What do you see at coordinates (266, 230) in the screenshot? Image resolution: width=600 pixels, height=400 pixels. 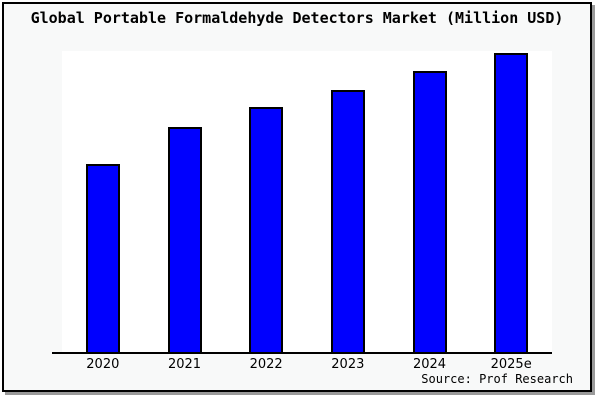 I see `bar-2022` at bounding box center [266, 230].